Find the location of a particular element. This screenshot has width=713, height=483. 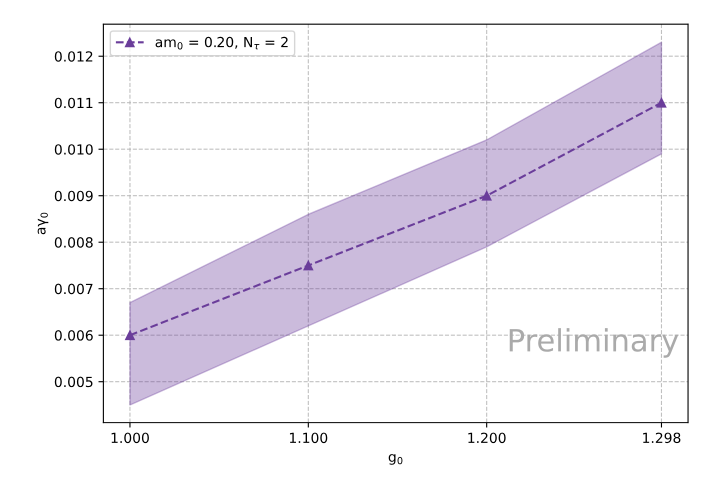

x-tick-label: 1.100 is located at coordinates (309, 438).